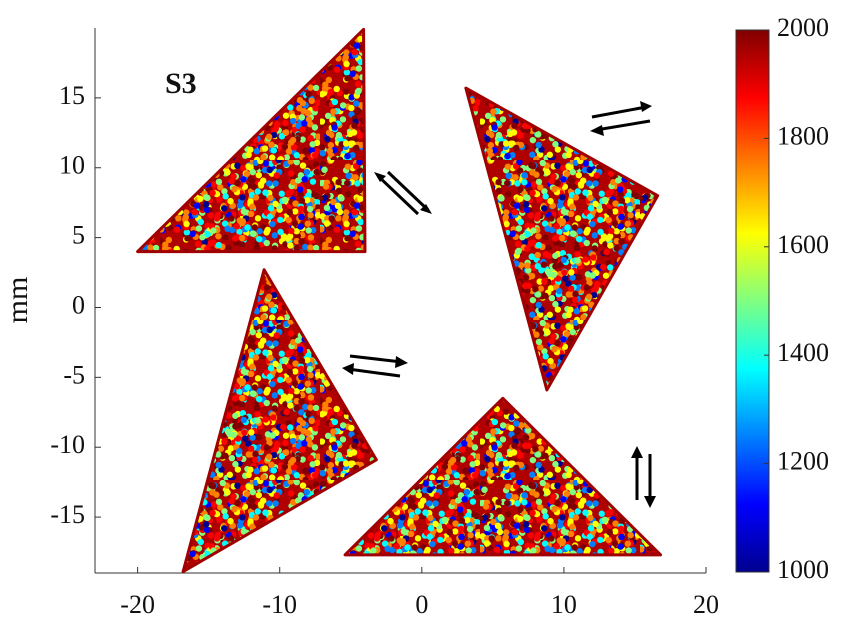 This screenshot has width=850, height=629. Describe the element at coordinates (72, 165) in the screenshot. I see `y-tick-label: 10` at that location.